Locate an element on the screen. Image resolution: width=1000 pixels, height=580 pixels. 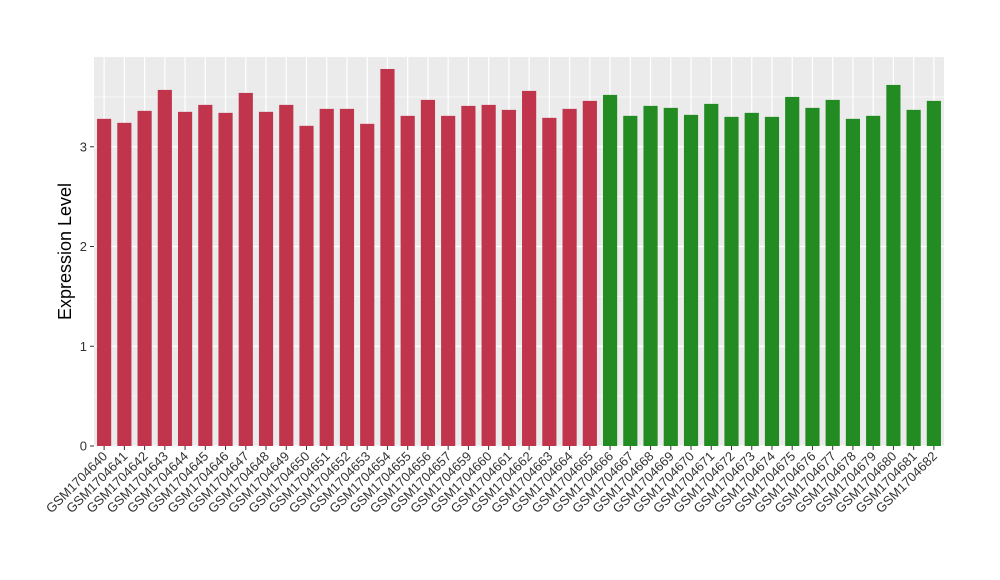
bar-GSM1704654 is located at coordinates (387, 257).